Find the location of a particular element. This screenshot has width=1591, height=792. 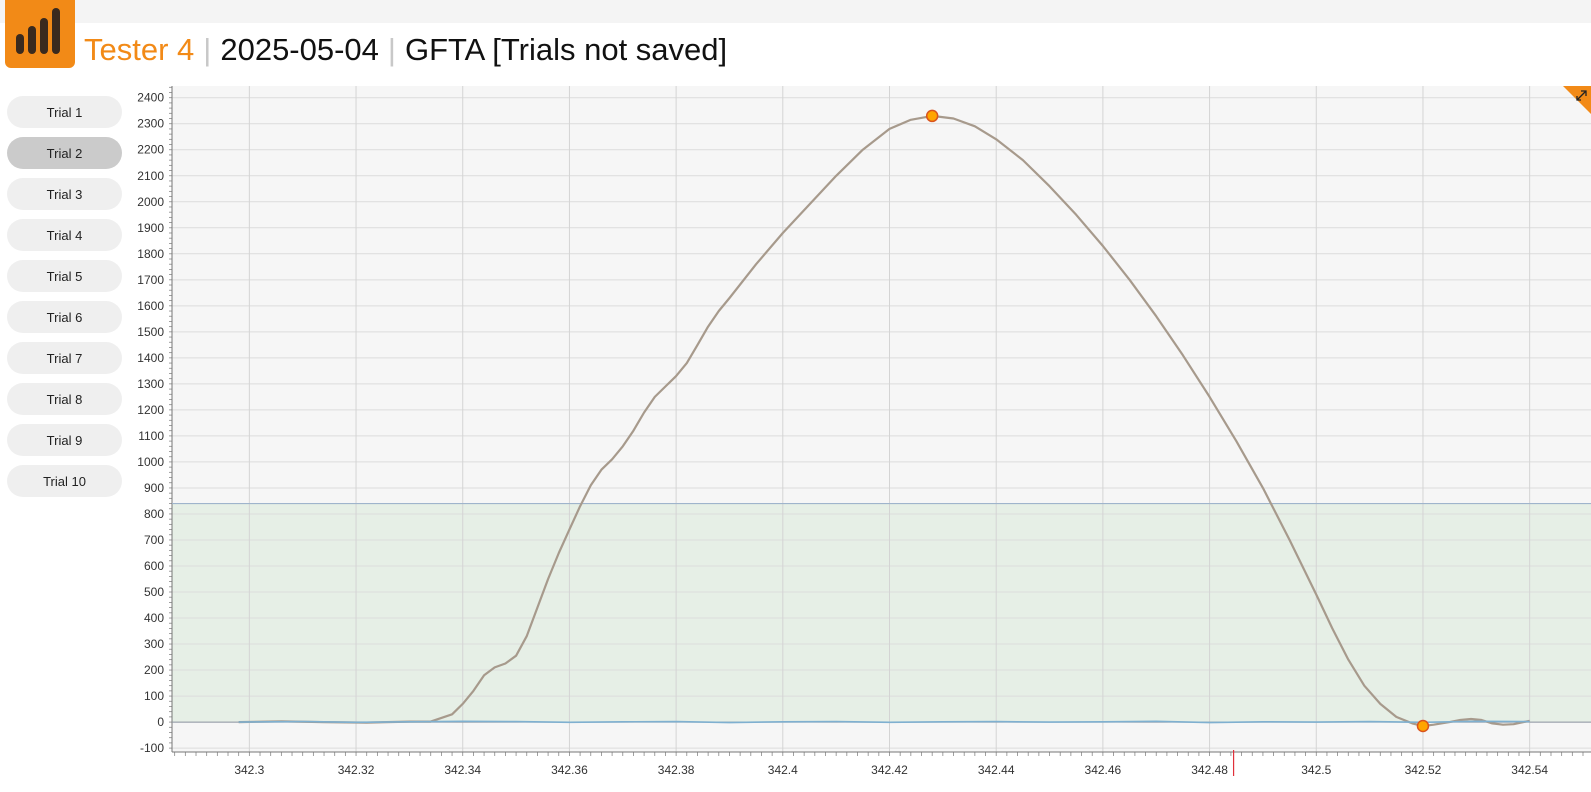

x-tick-label: 342.46 is located at coordinates (1103, 770).